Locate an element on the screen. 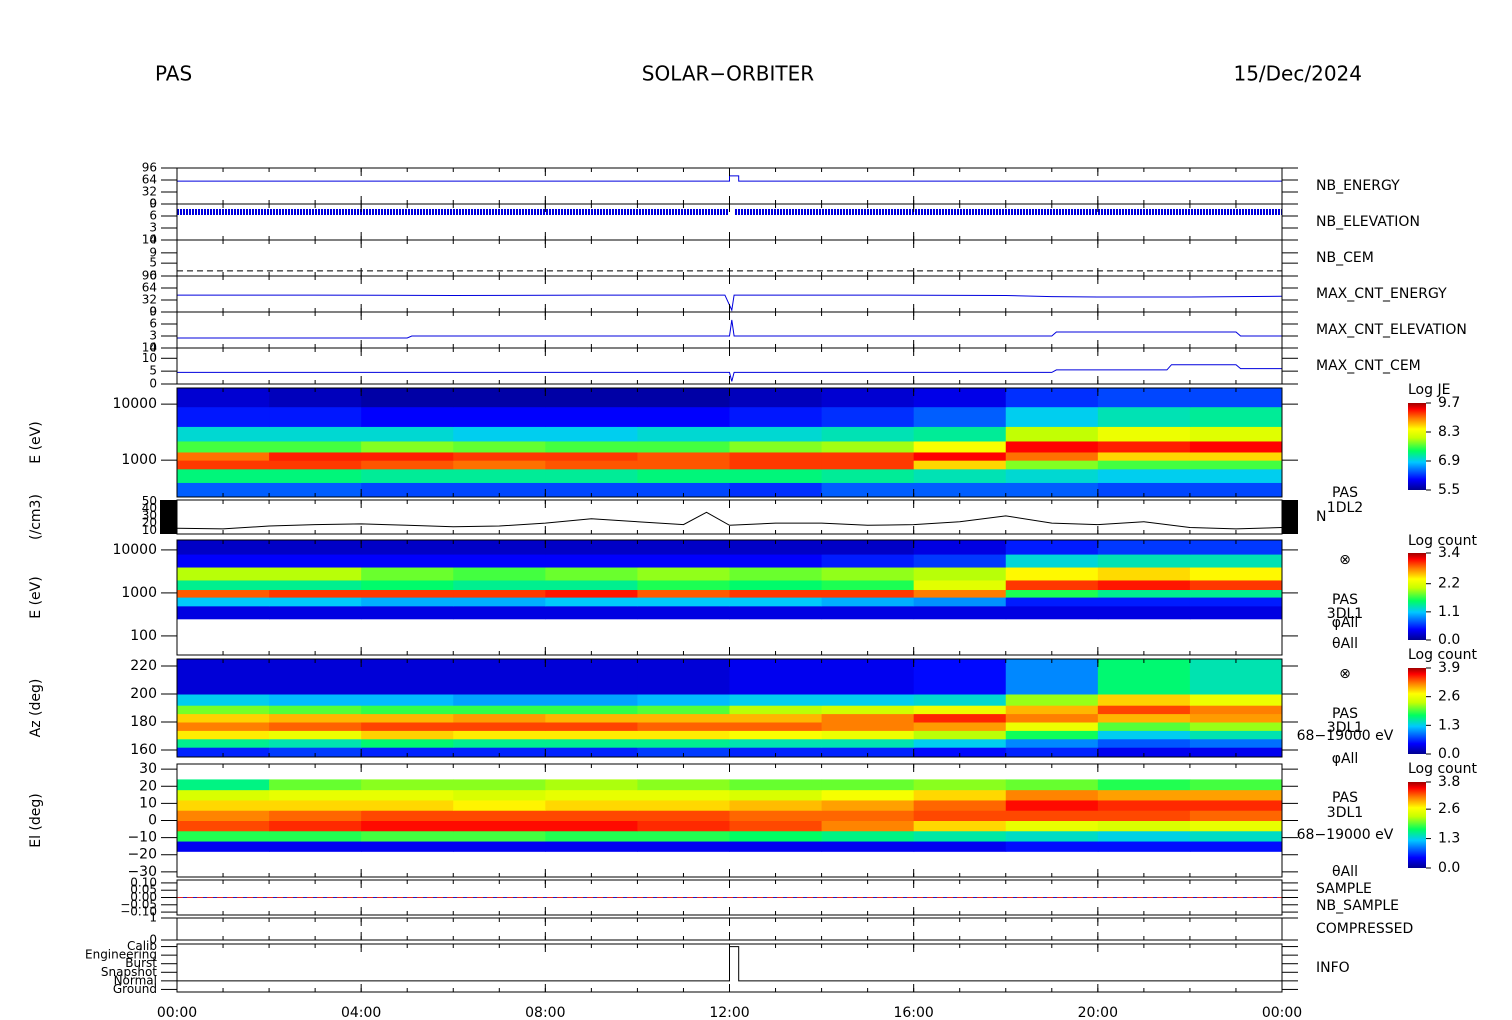  legend-label: MAX_CNT_CEM is located at coordinates (1368, 366).